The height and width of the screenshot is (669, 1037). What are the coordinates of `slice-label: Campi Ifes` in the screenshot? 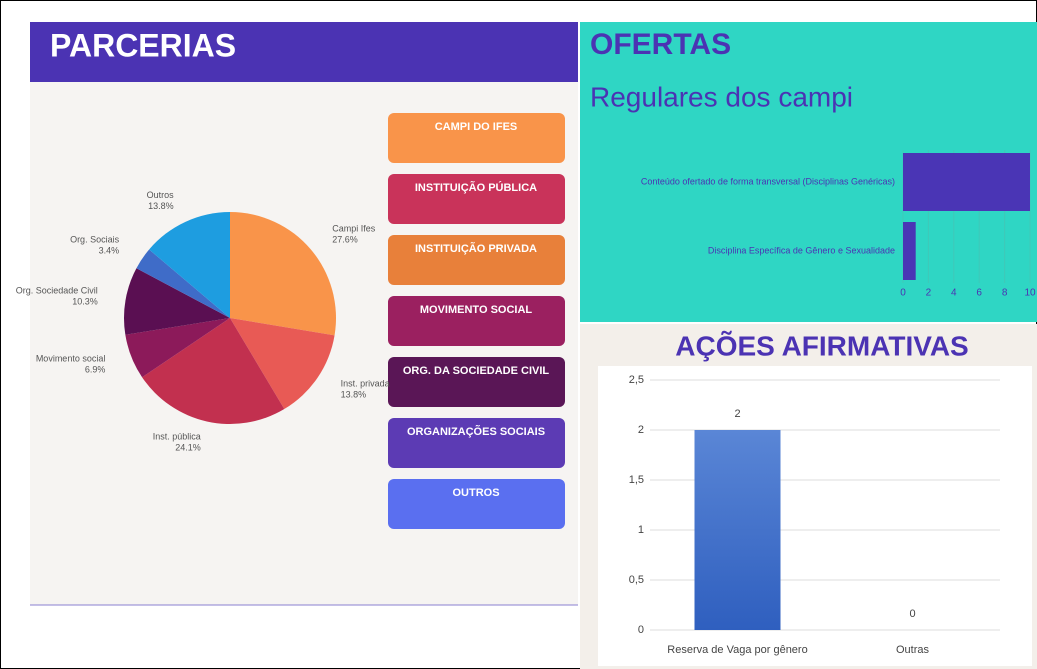 It's located at (354, 229).